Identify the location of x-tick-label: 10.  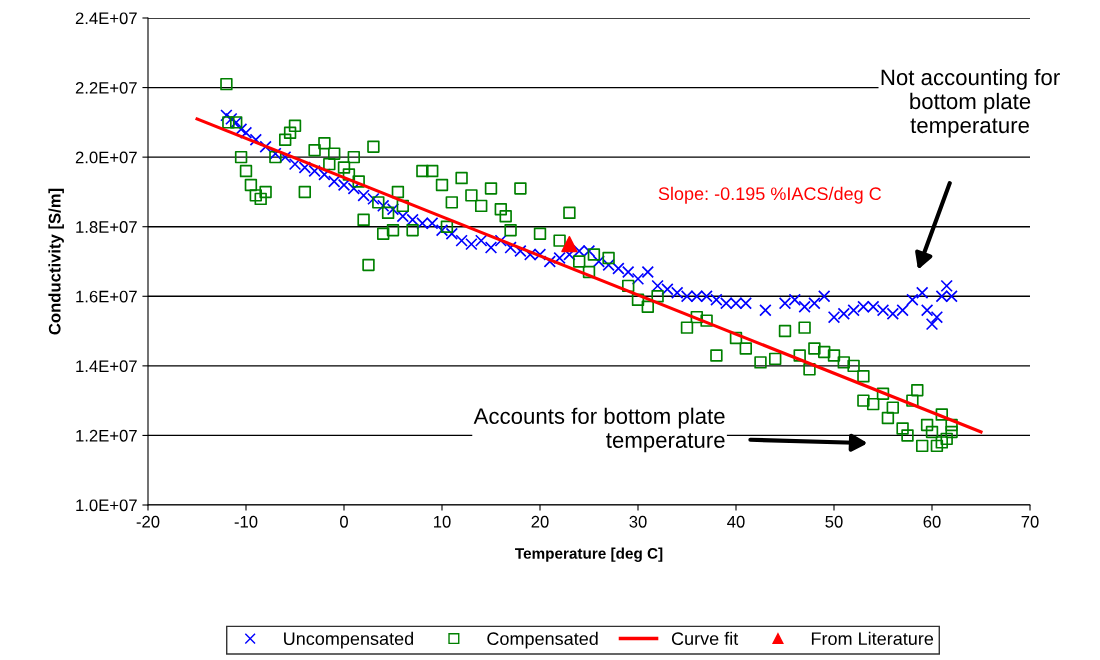
(442, 521).